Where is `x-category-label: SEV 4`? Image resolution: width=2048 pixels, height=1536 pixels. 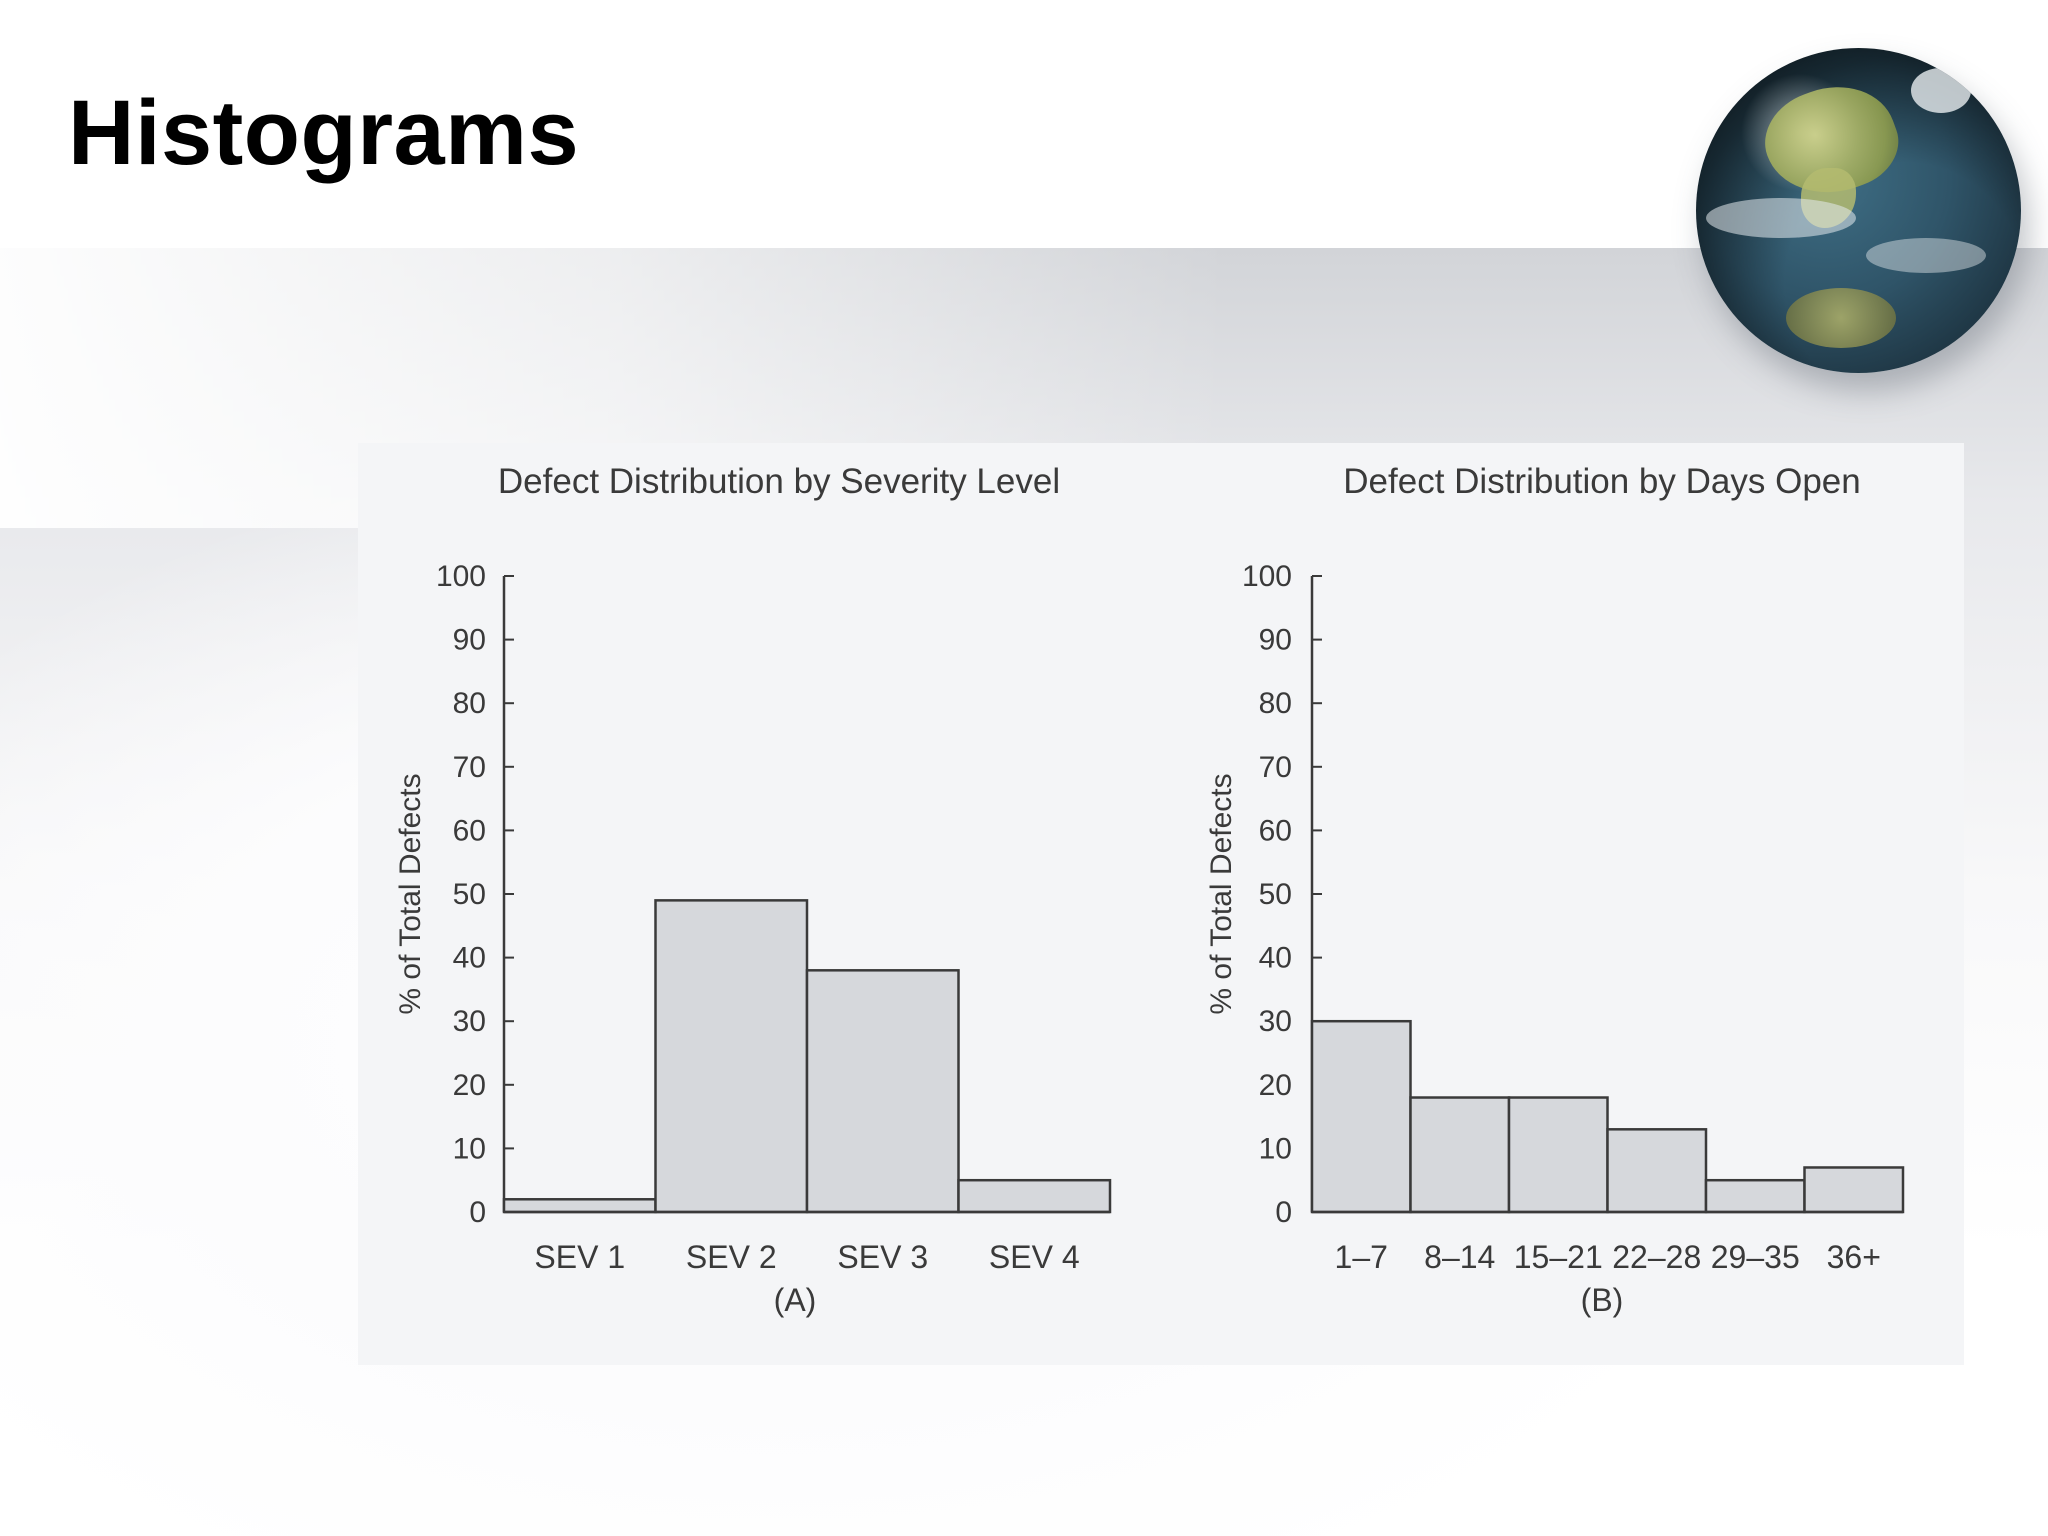 x-category-label: SEV 4 is located at coordinates (1034, 1257).